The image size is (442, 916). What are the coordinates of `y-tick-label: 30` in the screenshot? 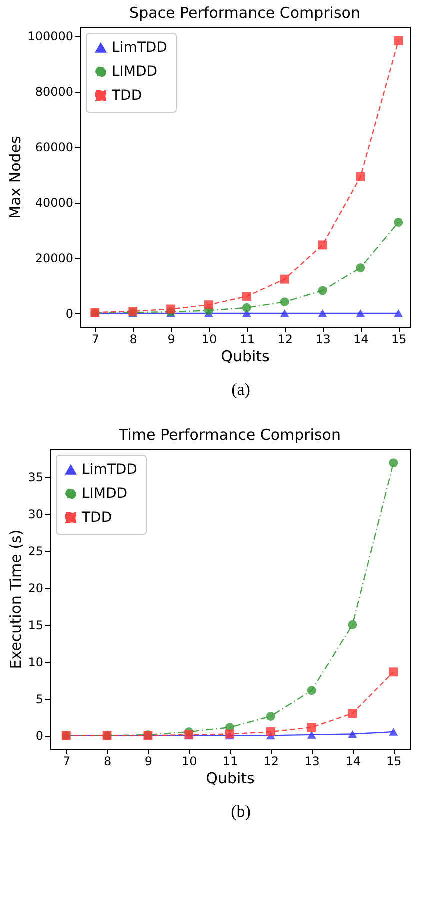 It's located at (36, 515).